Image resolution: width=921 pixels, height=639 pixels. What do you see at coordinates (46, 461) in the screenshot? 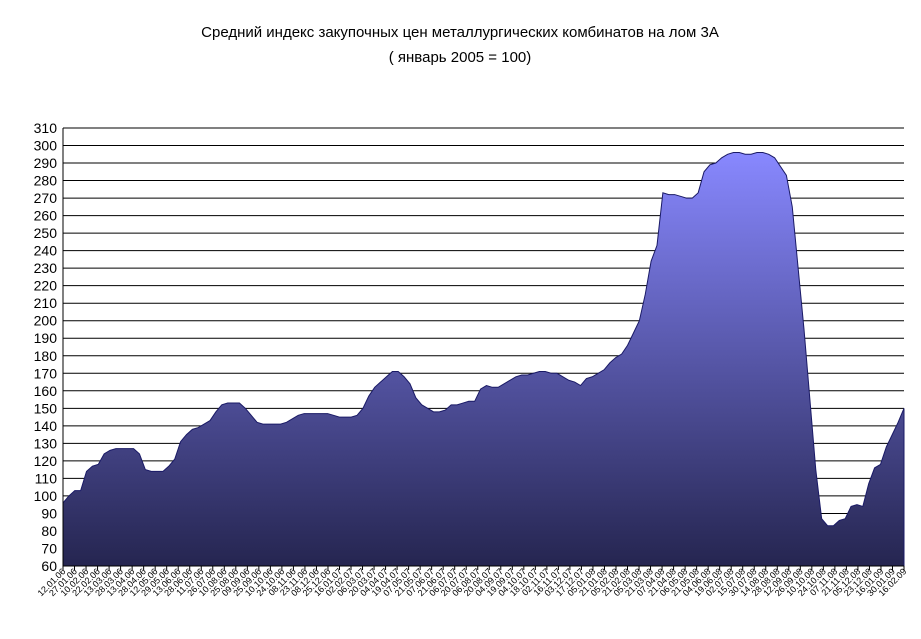
I see `y-tick-label: 120` at bounding box center [46, 461].